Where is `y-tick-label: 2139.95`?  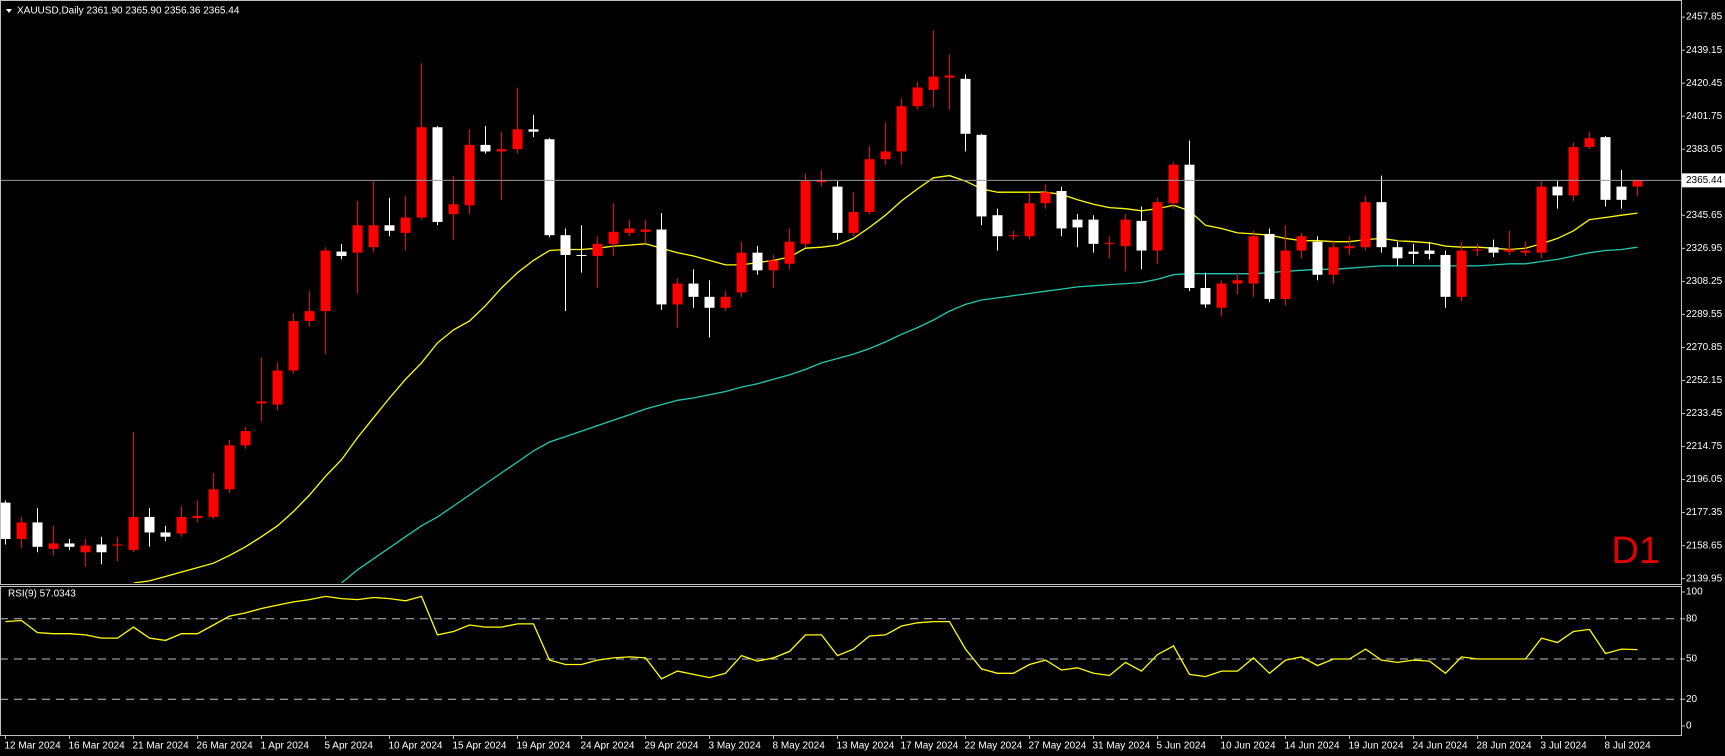
y-tick-label: 2139.95 is located at coordinates (1704, 578).